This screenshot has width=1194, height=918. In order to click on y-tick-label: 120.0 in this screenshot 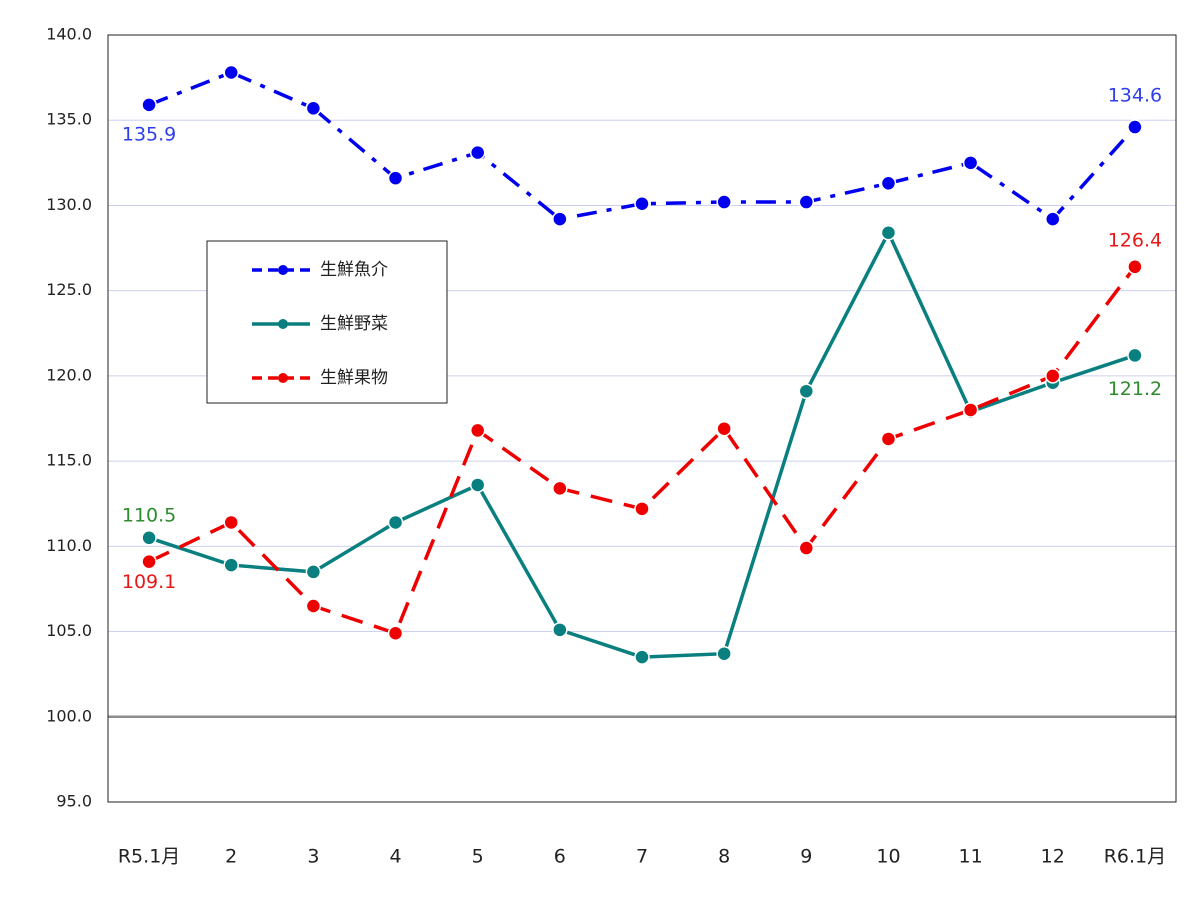, I will do `click(69, 374)`.